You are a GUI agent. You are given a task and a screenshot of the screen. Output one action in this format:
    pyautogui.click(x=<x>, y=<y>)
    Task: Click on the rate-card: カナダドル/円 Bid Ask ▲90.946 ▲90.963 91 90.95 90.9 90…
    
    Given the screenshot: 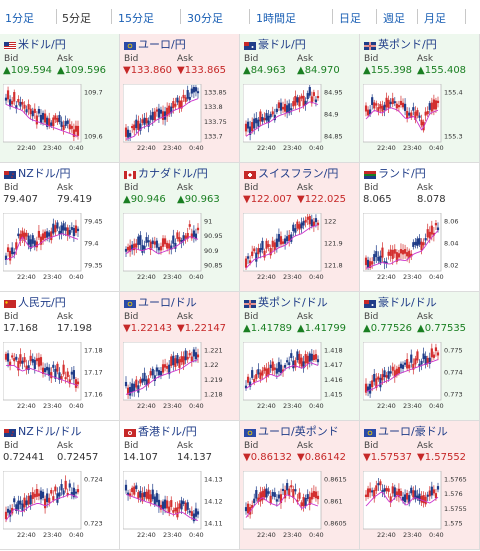 What is the action you would take?
    pyautogui.click(x=180, y=227)
    